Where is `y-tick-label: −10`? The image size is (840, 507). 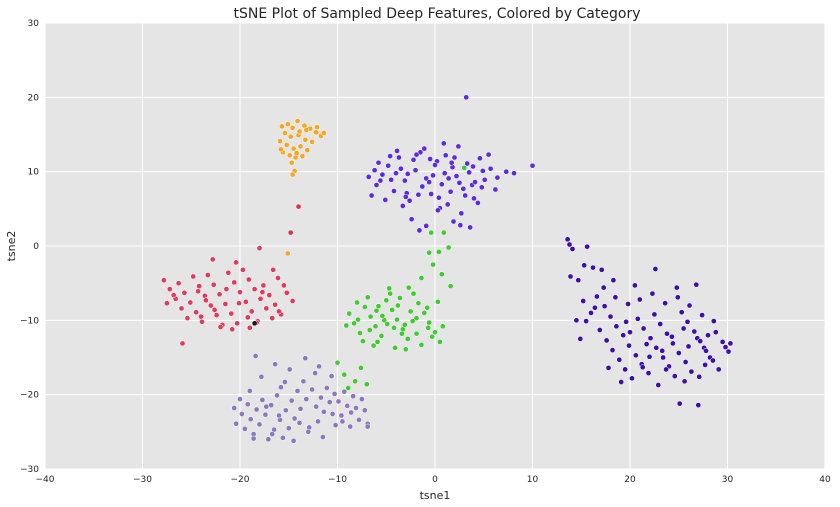
y-tick-label: −10 is located at coordinates (29, 321).